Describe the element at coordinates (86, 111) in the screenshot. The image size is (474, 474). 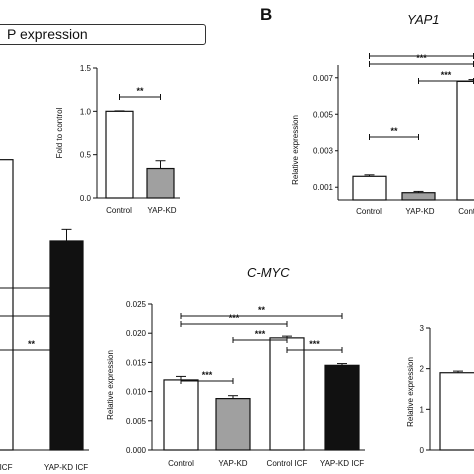
I see `fold-y-tick-label: 1.0` at that location.